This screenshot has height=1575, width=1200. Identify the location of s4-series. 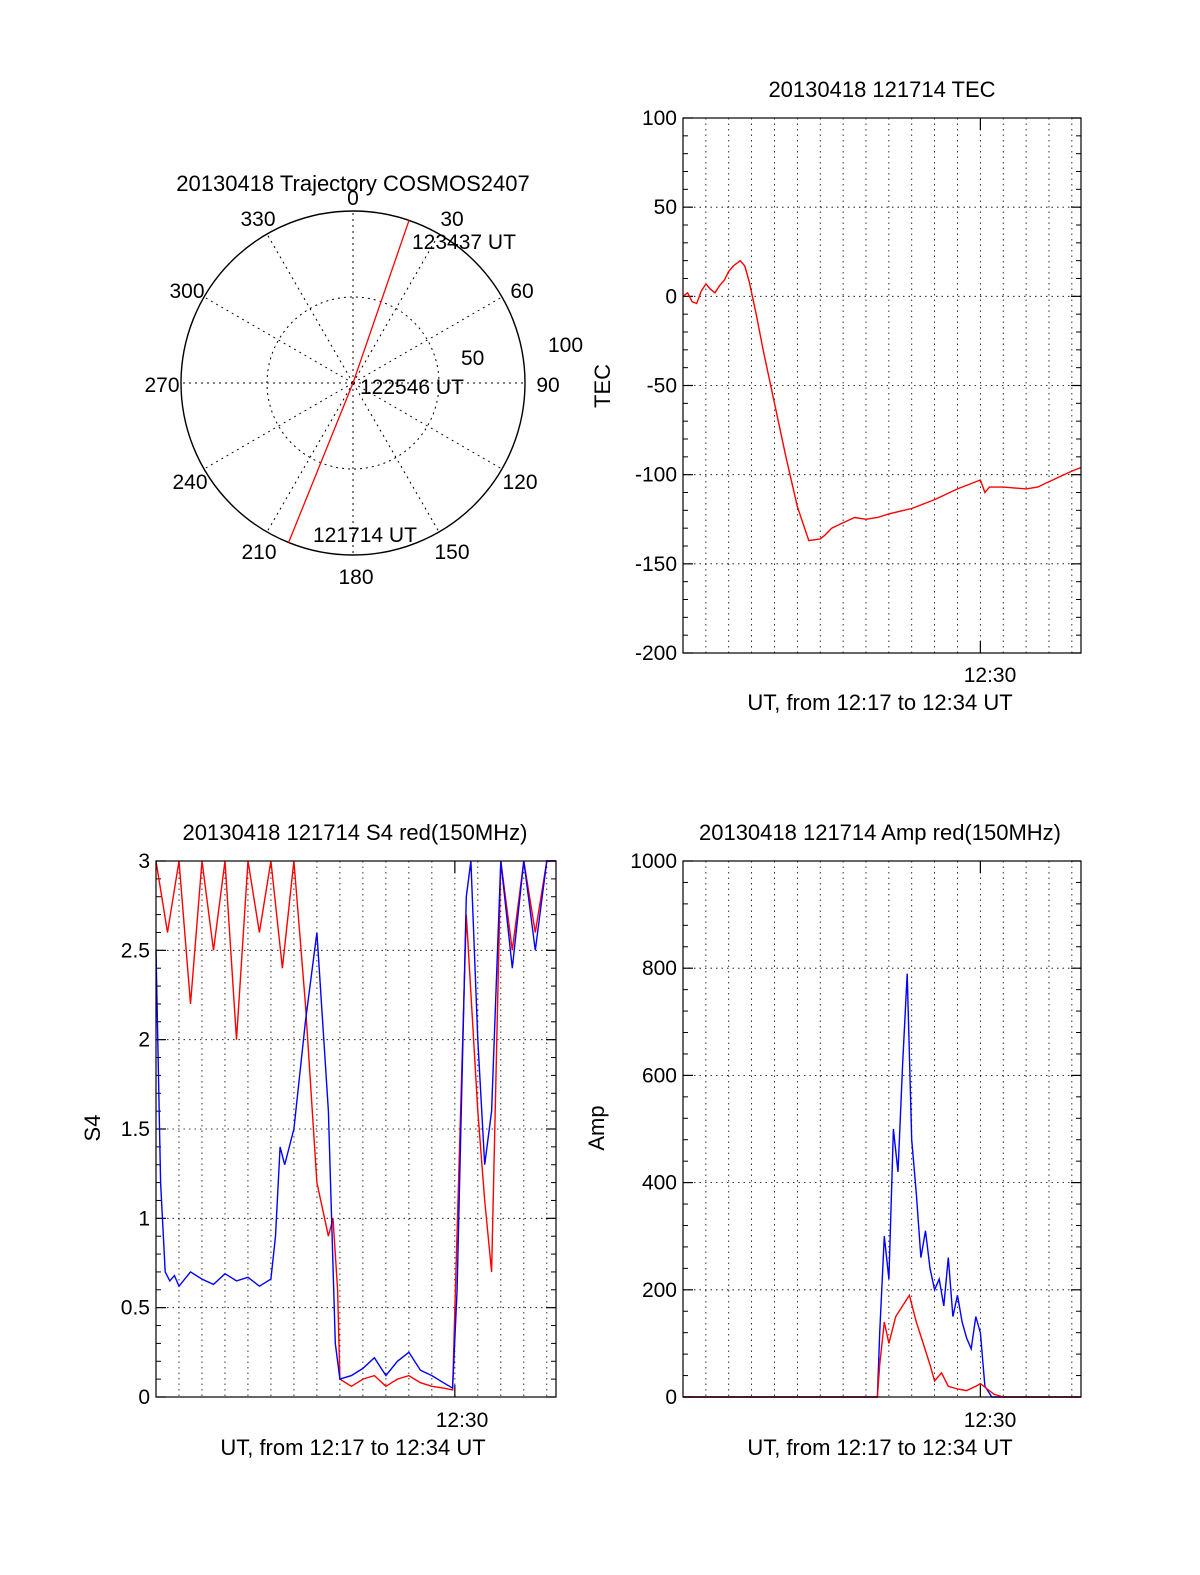
(355, 1125).